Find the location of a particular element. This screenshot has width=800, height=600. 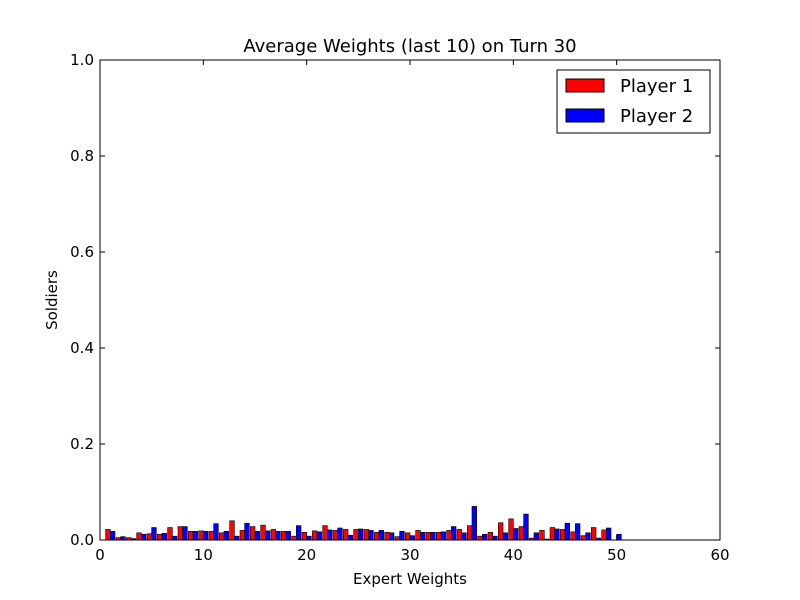

y-tick-label: 0.8 is located at coordinates (82, 156).